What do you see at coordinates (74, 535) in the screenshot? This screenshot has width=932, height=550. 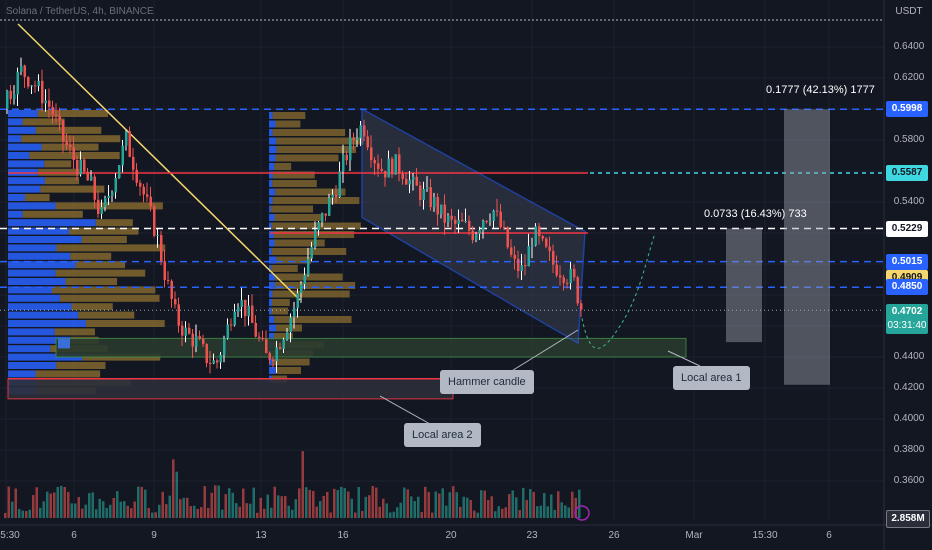 I see `time-tick-label: 6` at bounding box center [74, 535].